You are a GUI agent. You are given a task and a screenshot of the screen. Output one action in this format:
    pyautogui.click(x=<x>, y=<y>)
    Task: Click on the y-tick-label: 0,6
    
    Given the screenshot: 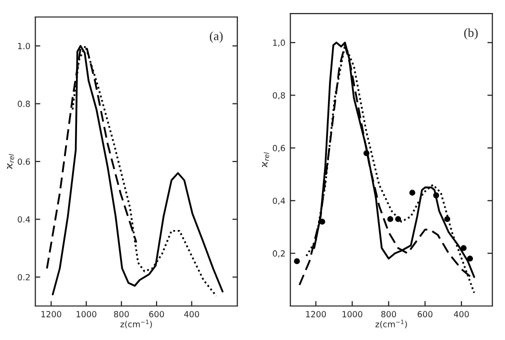 What is the action you would take?
    pyautogui.click(x=278, y=148)
    